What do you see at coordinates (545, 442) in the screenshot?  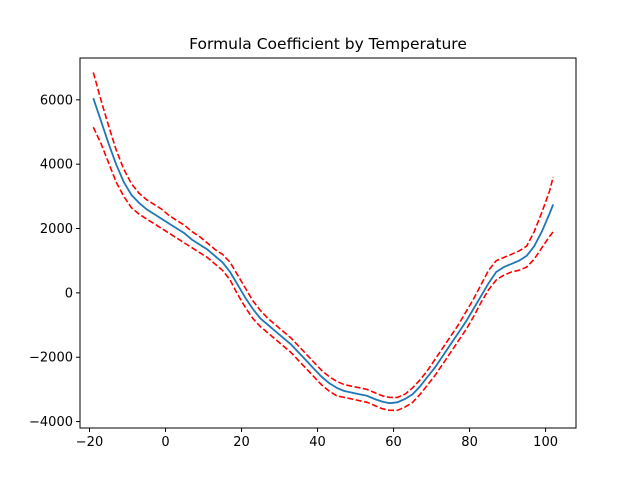 I see `x-tick-label: 100` at bounding box center [545, 442].